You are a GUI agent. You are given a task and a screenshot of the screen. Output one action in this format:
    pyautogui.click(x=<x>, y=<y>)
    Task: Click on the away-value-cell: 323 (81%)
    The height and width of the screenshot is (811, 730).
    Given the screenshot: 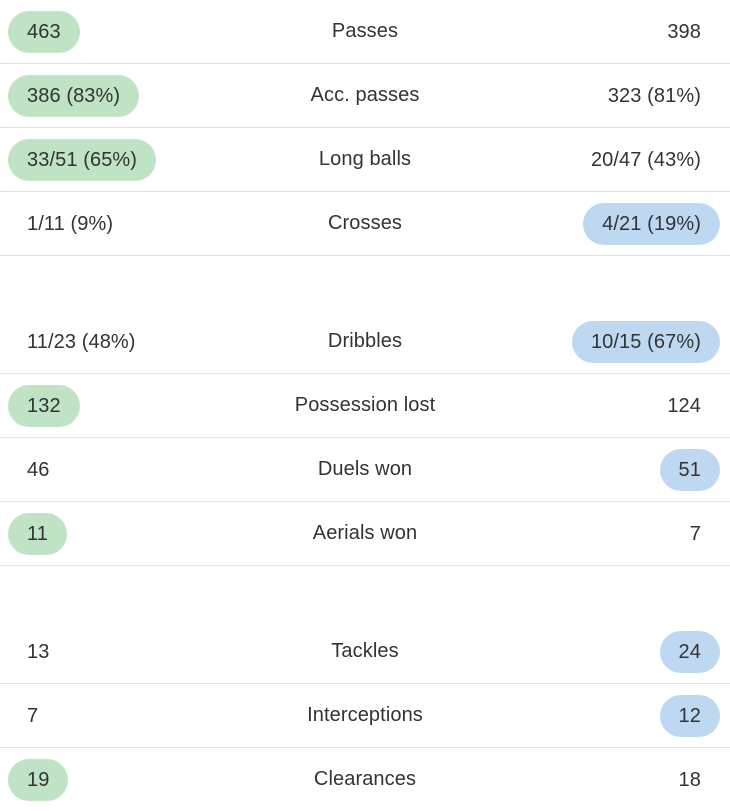 What is the action you would take?
    pyautogui.click(x=654, y=95)
    